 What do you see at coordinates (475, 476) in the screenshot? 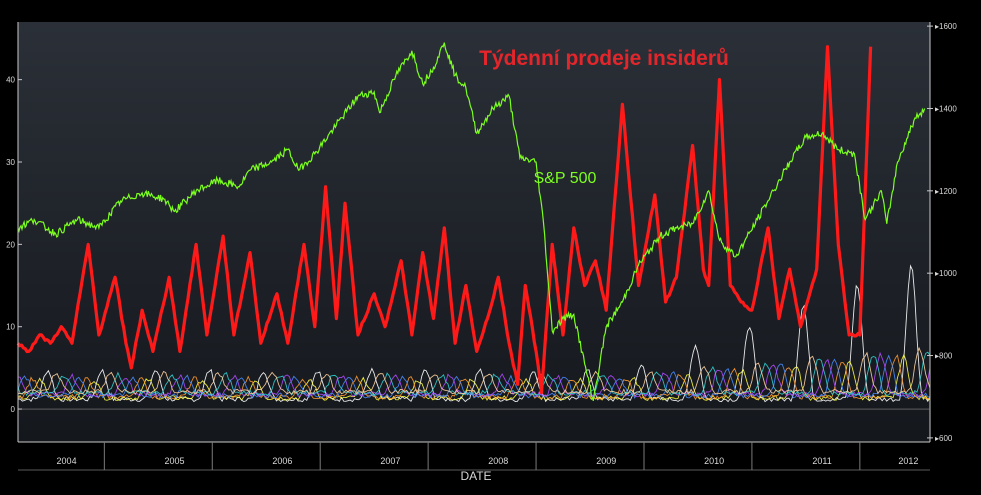
I see `x-axis-title: DATE` at bounding box center [475, 476].